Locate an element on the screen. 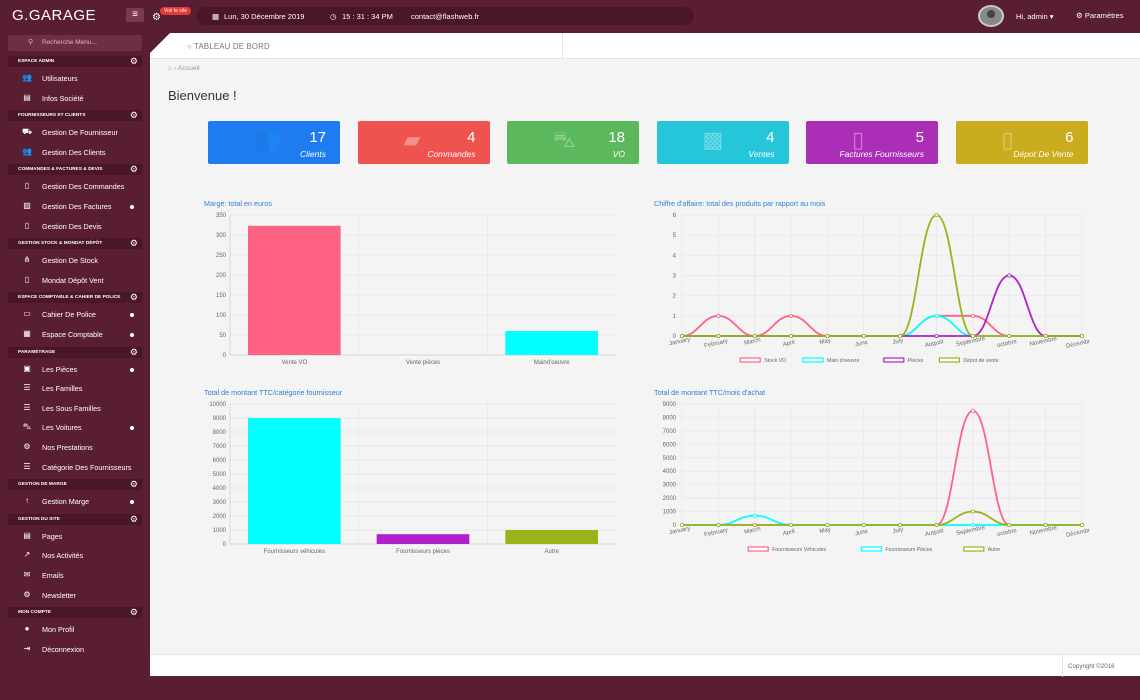 Image resolution: width=1140 pixels, height=700 pixels. menu-icon: ≡ is located at coordinates (135, 15).